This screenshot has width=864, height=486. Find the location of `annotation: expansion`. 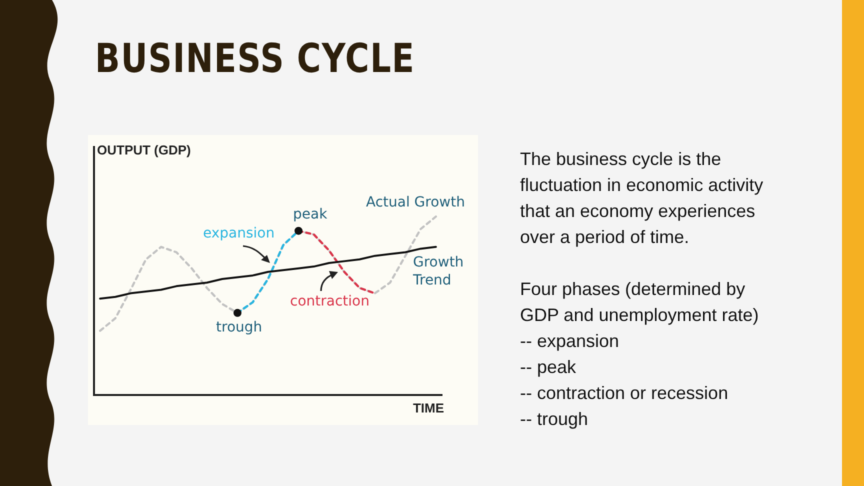

annotation: expansion is located at coordinates (239, 234).